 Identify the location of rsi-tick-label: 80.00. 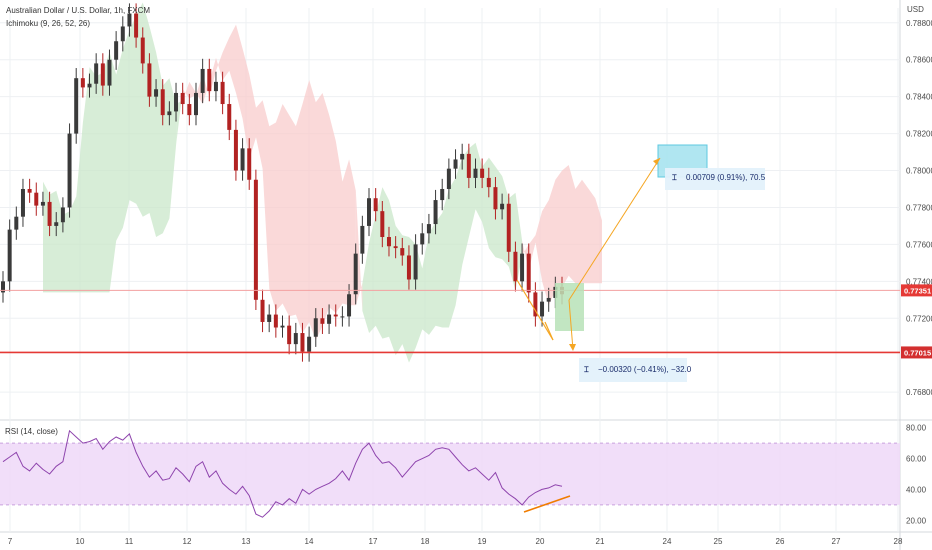
(916, 428).